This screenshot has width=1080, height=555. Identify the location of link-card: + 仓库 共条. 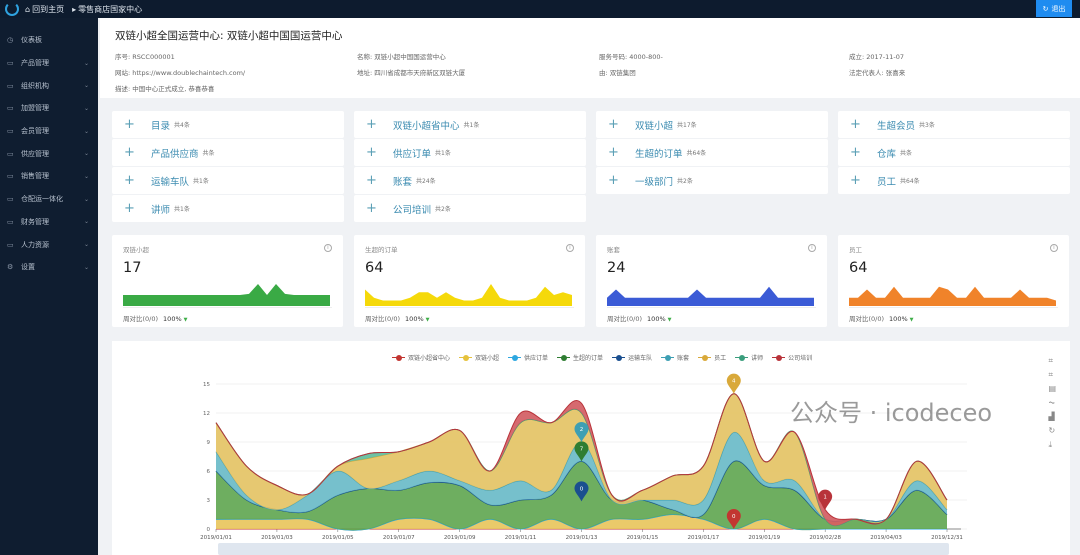
(954, 152).